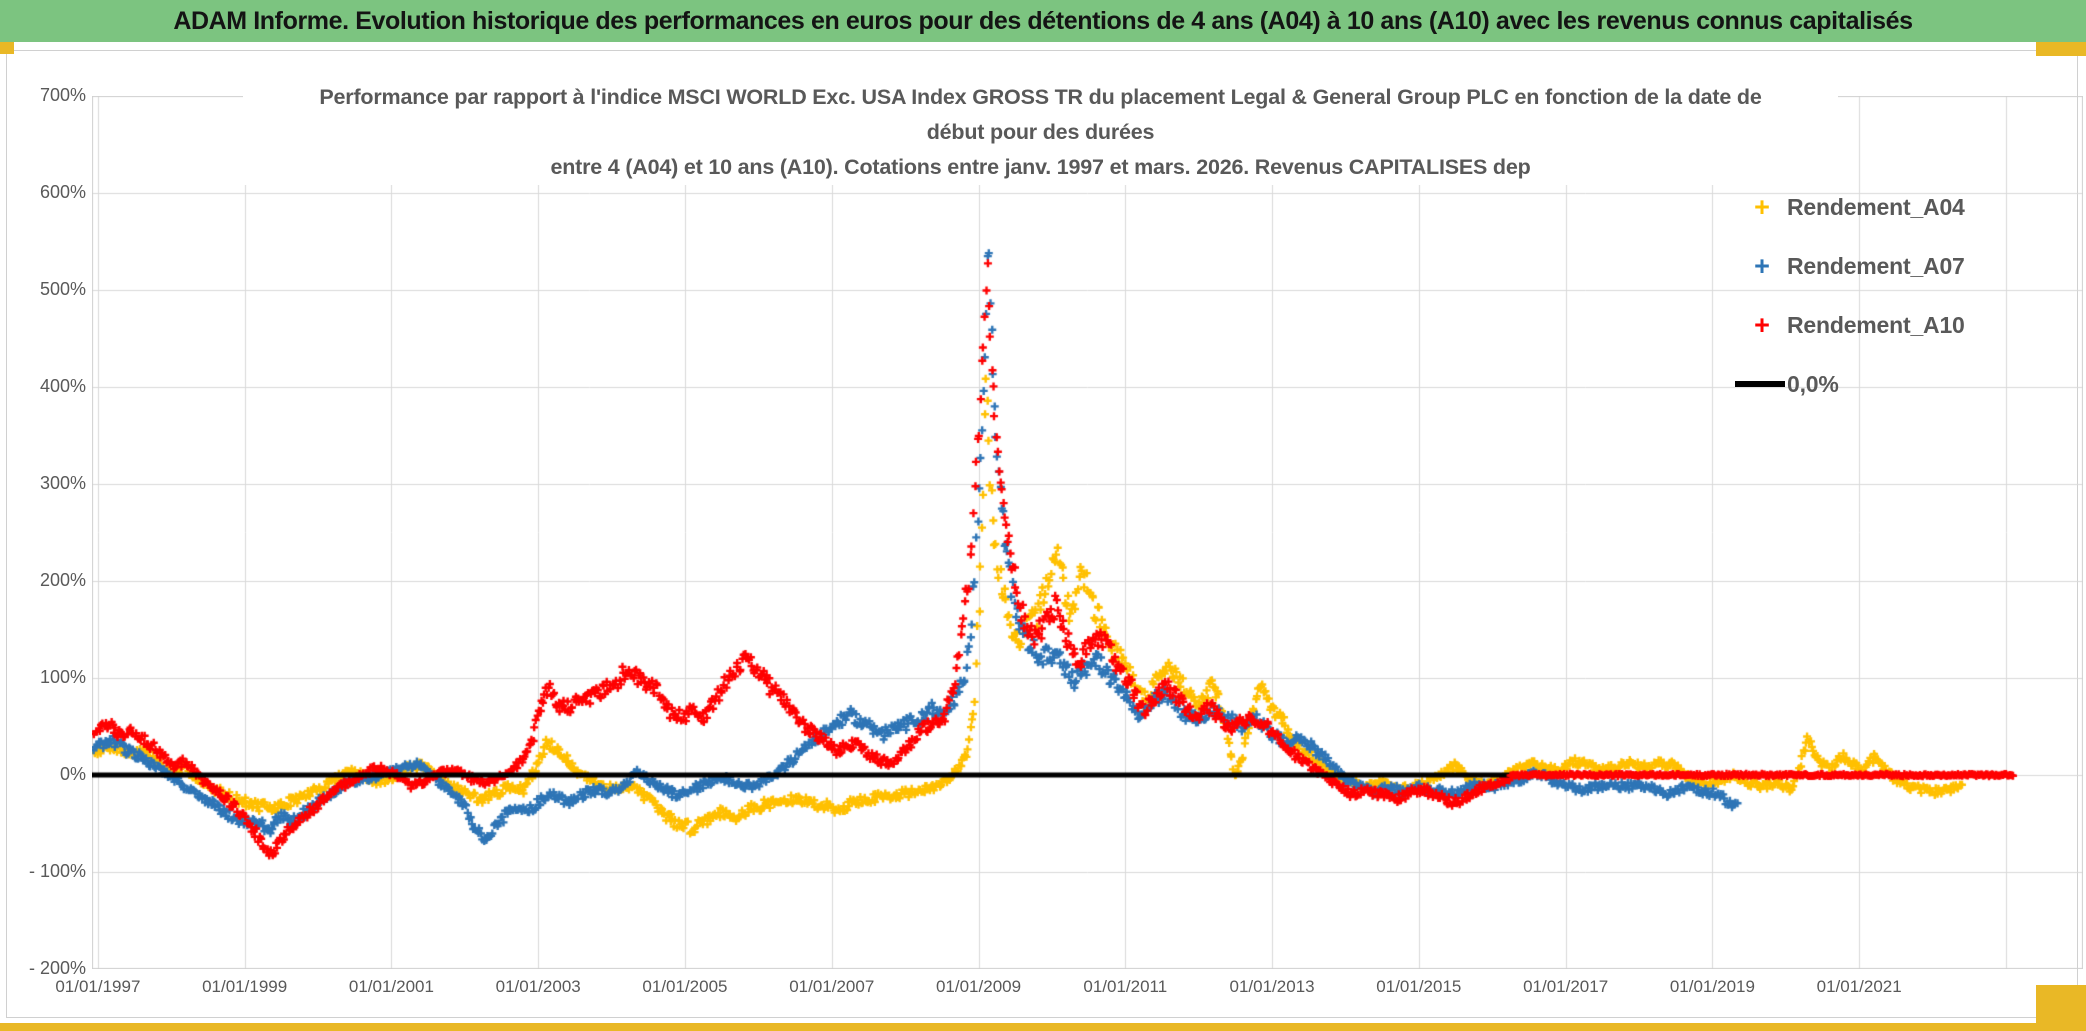  What do you see at coordinates (1419, 986) in the screenshot?
I see `x-tick-label: 01/01/2015` at bounding box center [1419, 986].